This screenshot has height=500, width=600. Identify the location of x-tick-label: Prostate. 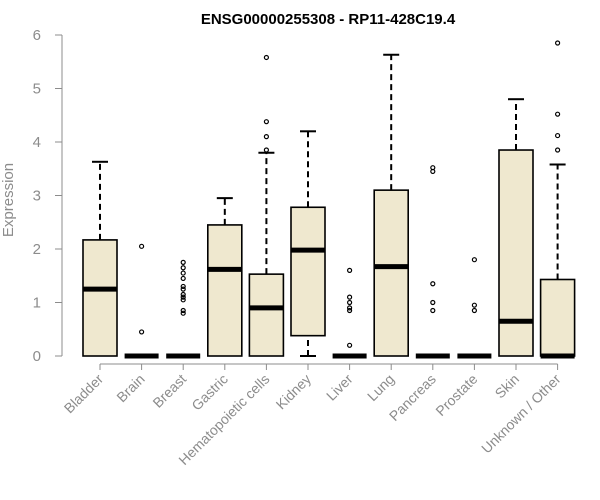
(456, 395).